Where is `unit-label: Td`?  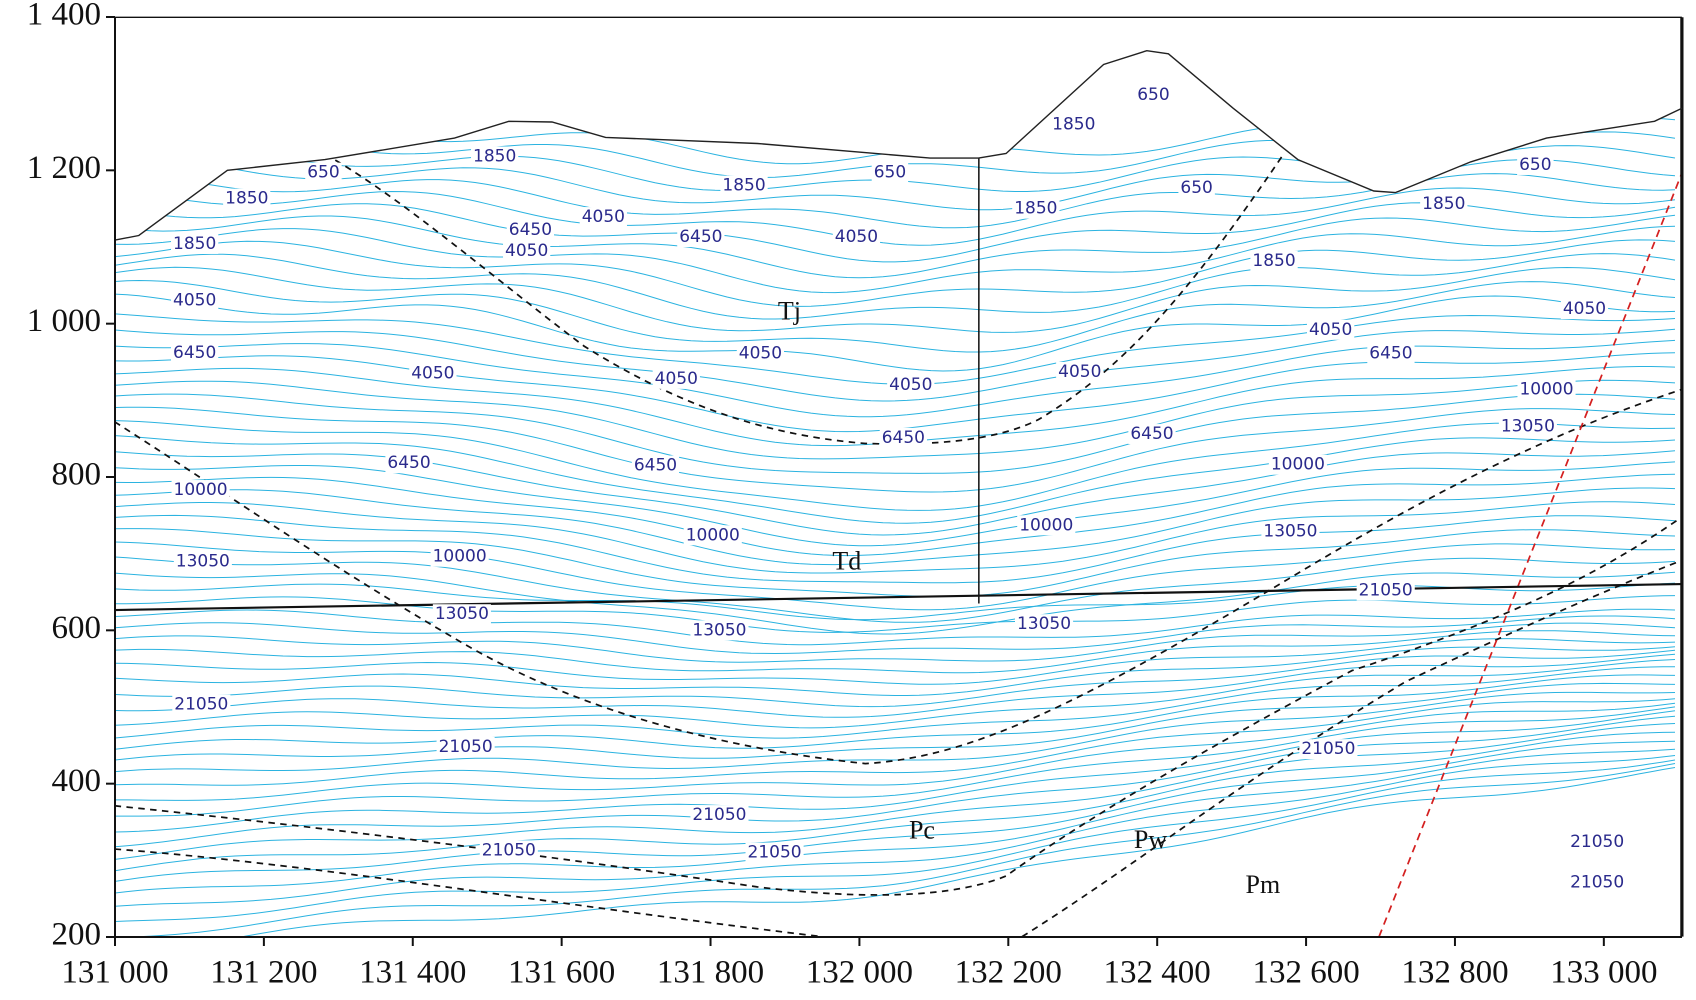
unit-label: Td is located at coordinates (846, 561).